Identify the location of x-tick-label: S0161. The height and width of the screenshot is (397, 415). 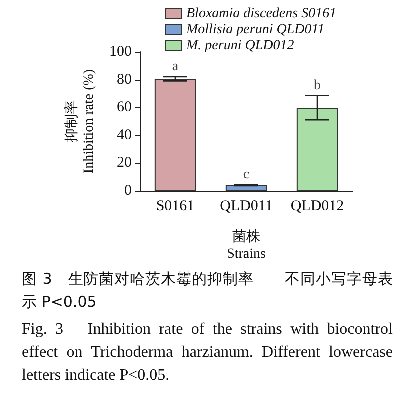
(175, 206).